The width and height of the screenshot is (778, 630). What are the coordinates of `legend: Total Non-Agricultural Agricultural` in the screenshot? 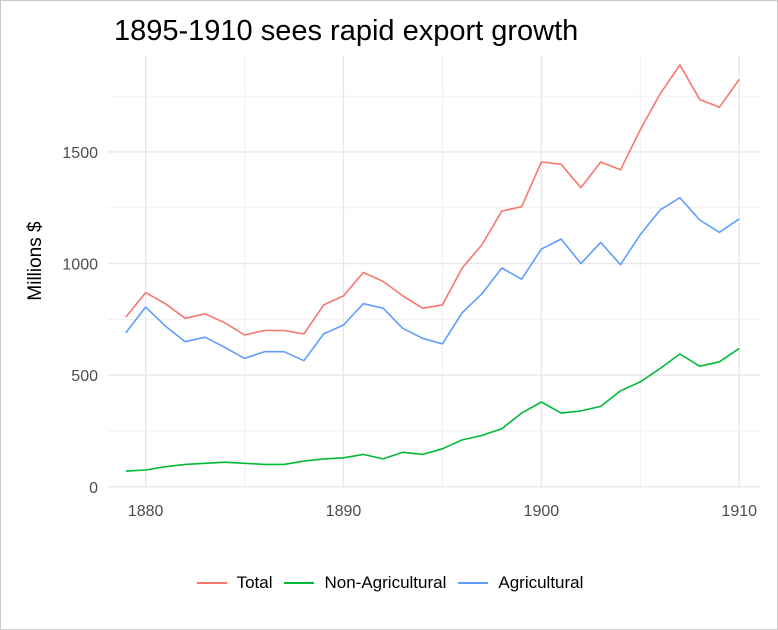 It's located at (389, 583).